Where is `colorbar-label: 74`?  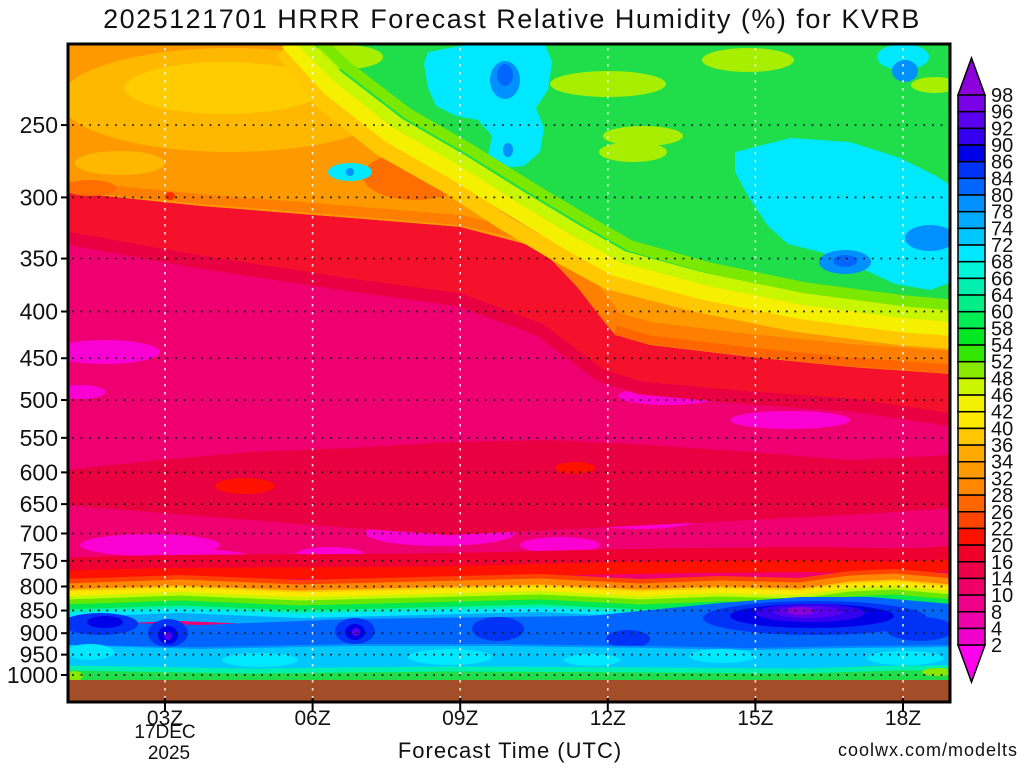 colorbar-label: 74 is located at coordinates (1002, 229).